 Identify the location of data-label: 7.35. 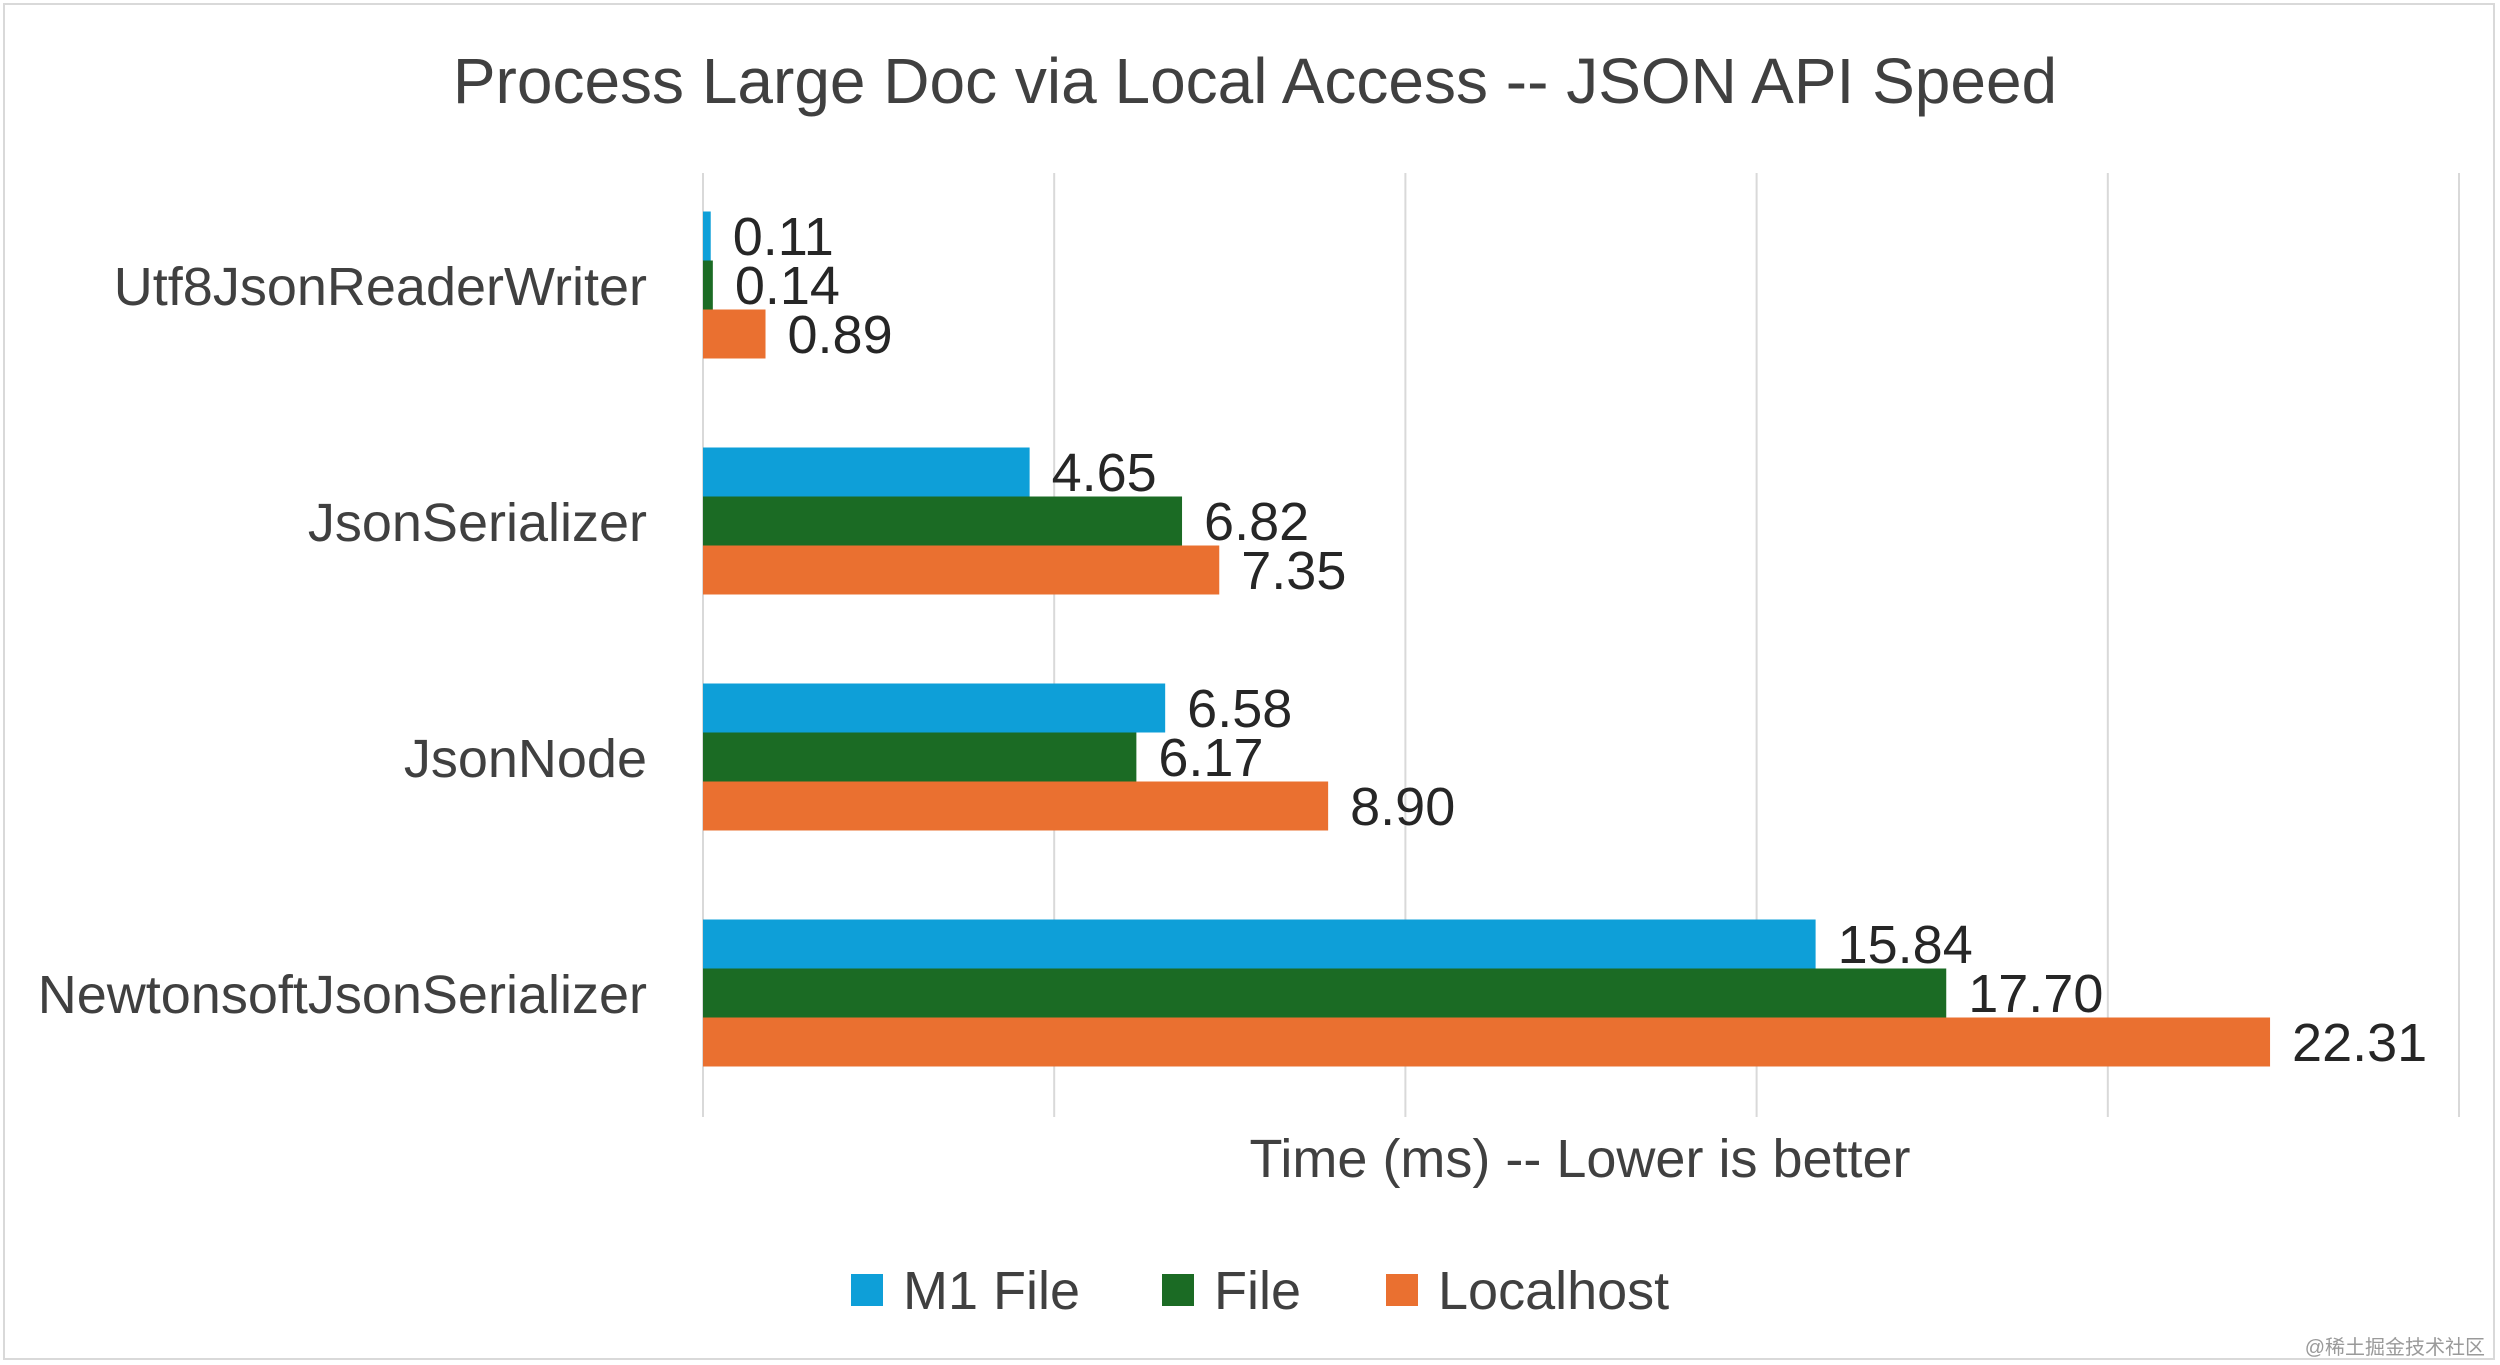
(1293, 571).